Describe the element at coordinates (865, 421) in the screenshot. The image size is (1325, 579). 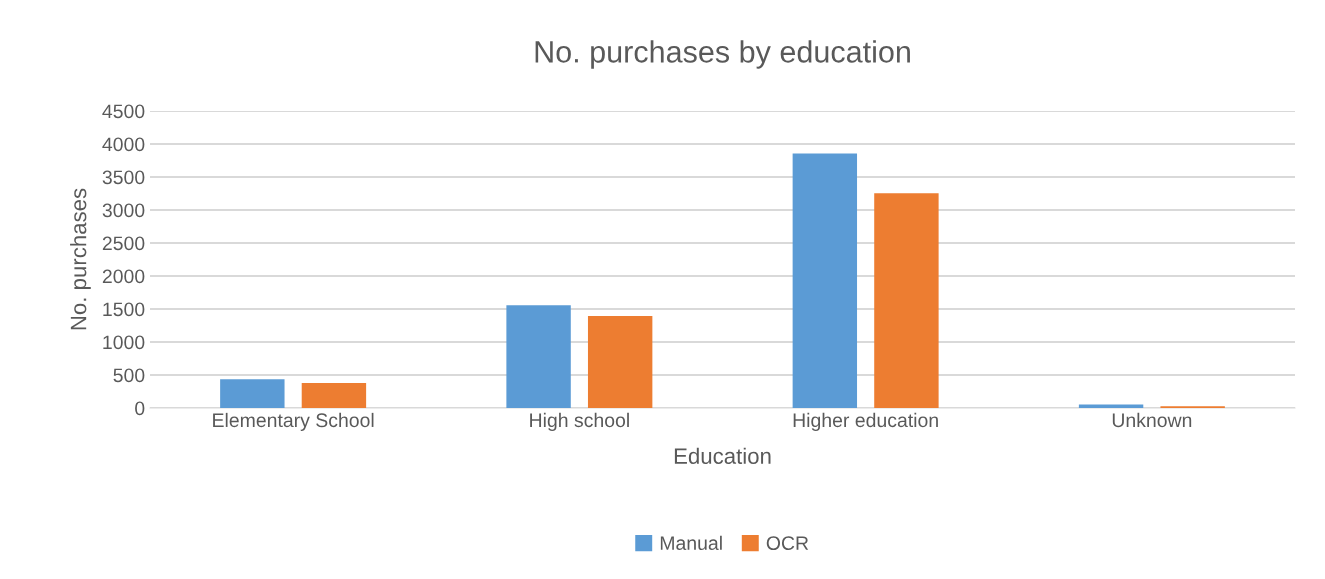
I see `x-tick-label: Higher education` at that location.